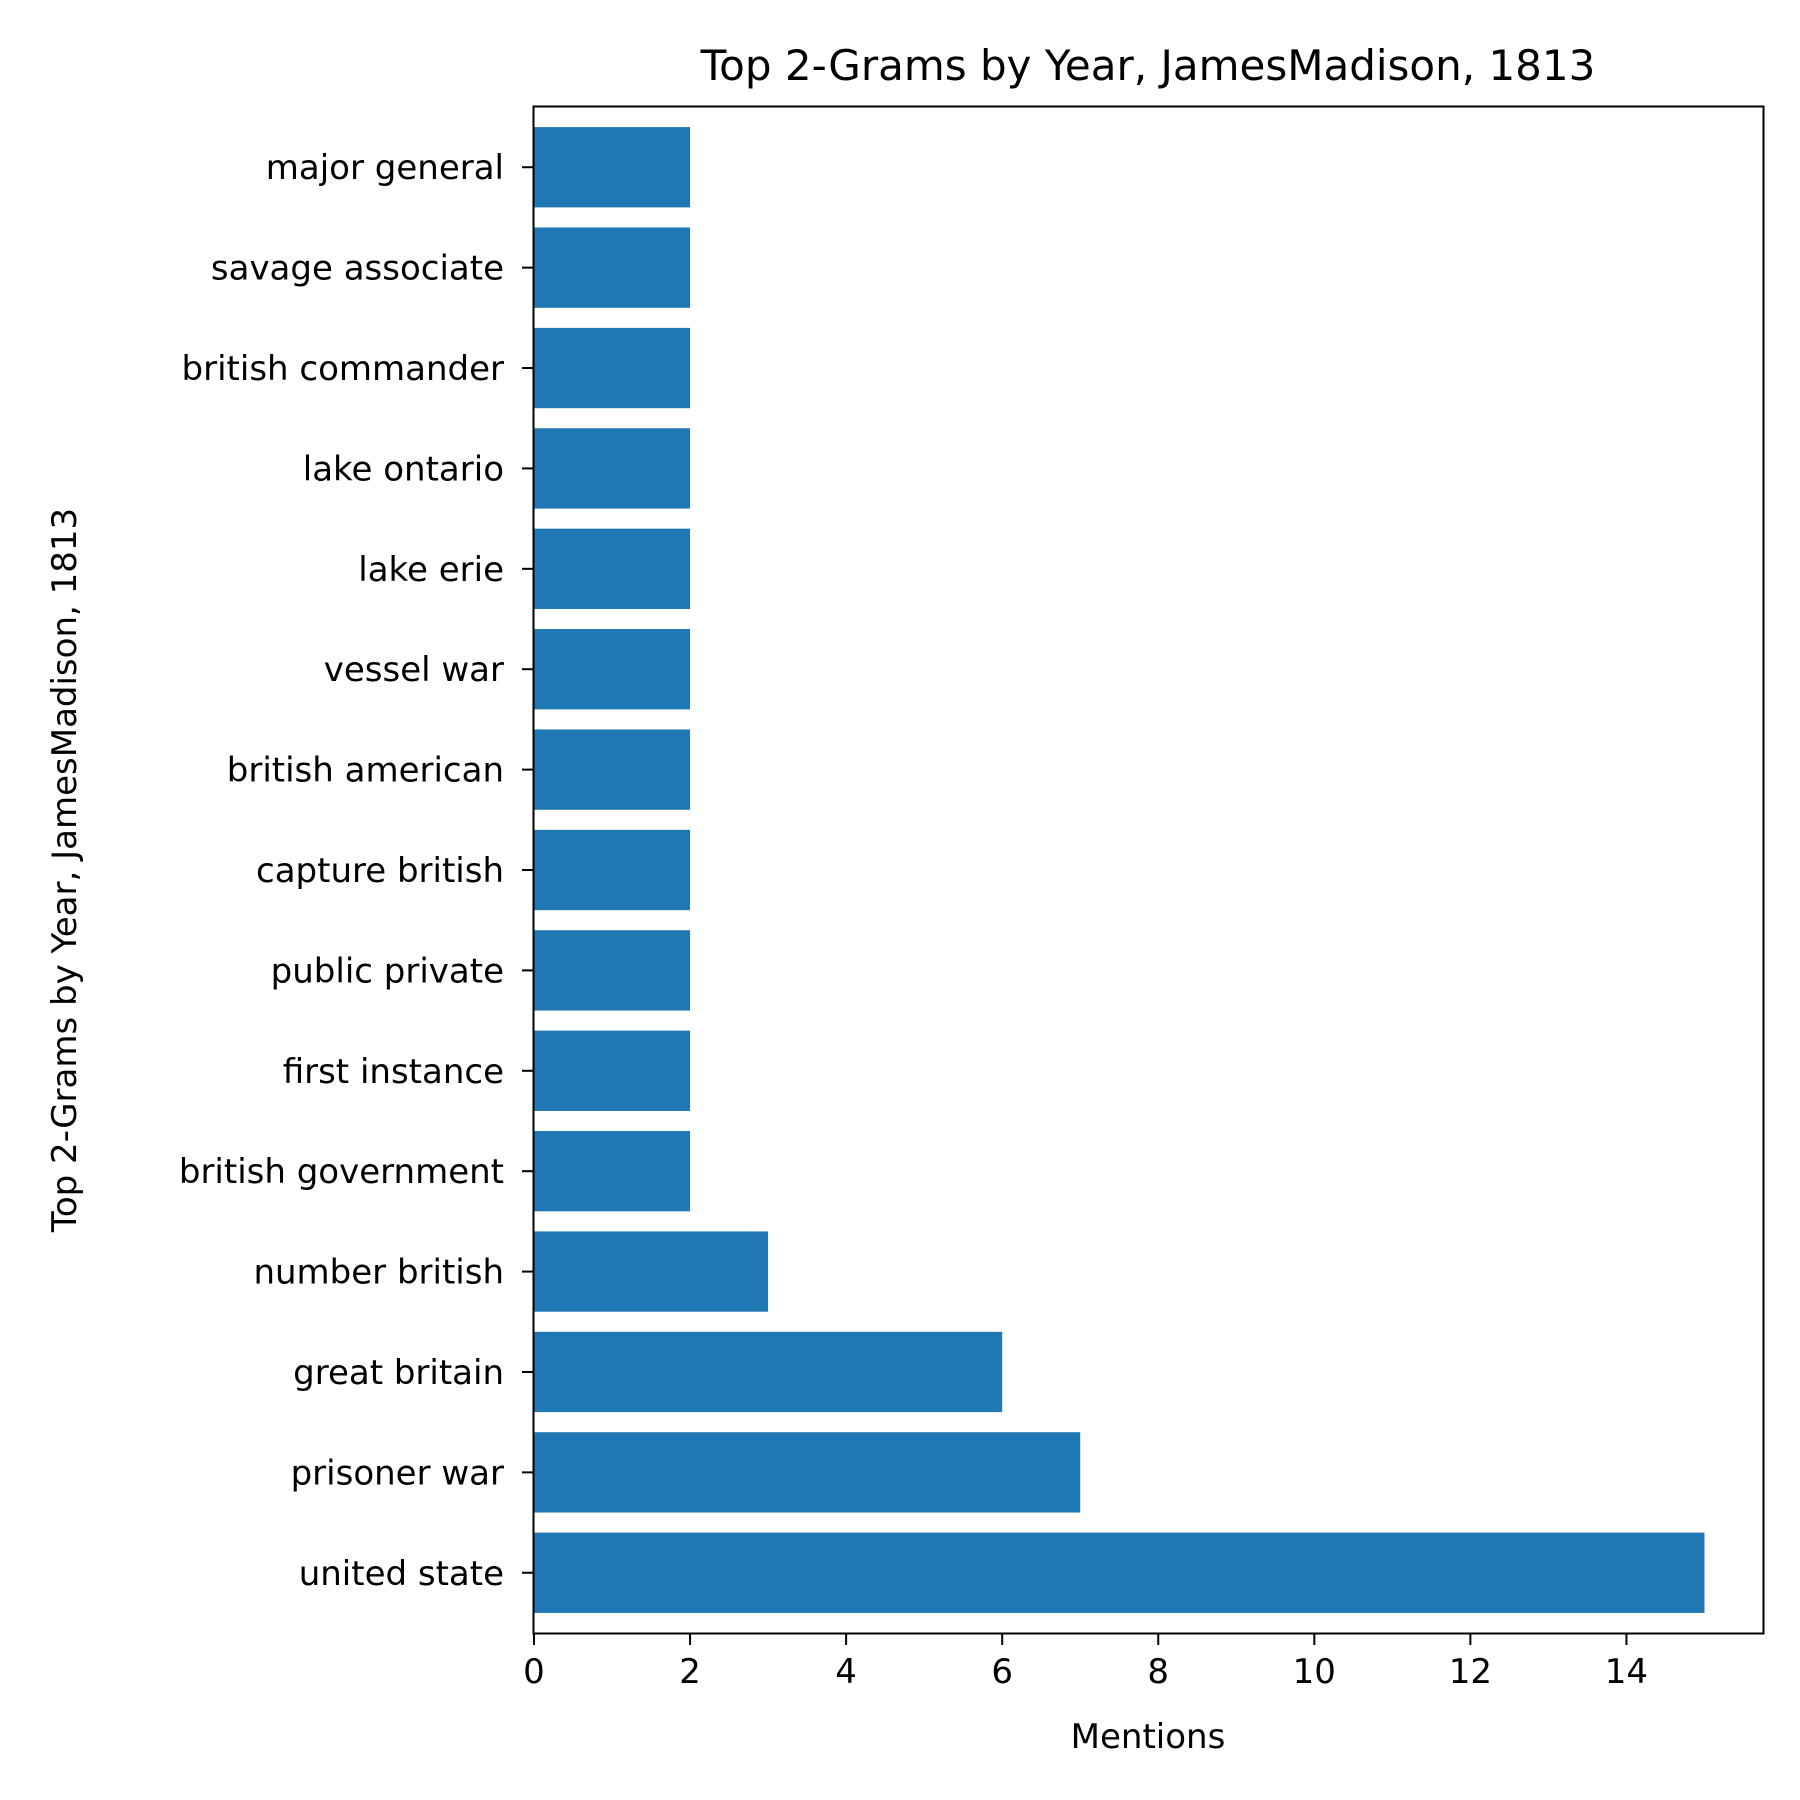 The image size is (1800, 1800). What do you see at coordinates (612, 167) in the screenshot?
I see `bar-major-general` at bounding box center [612, 167].